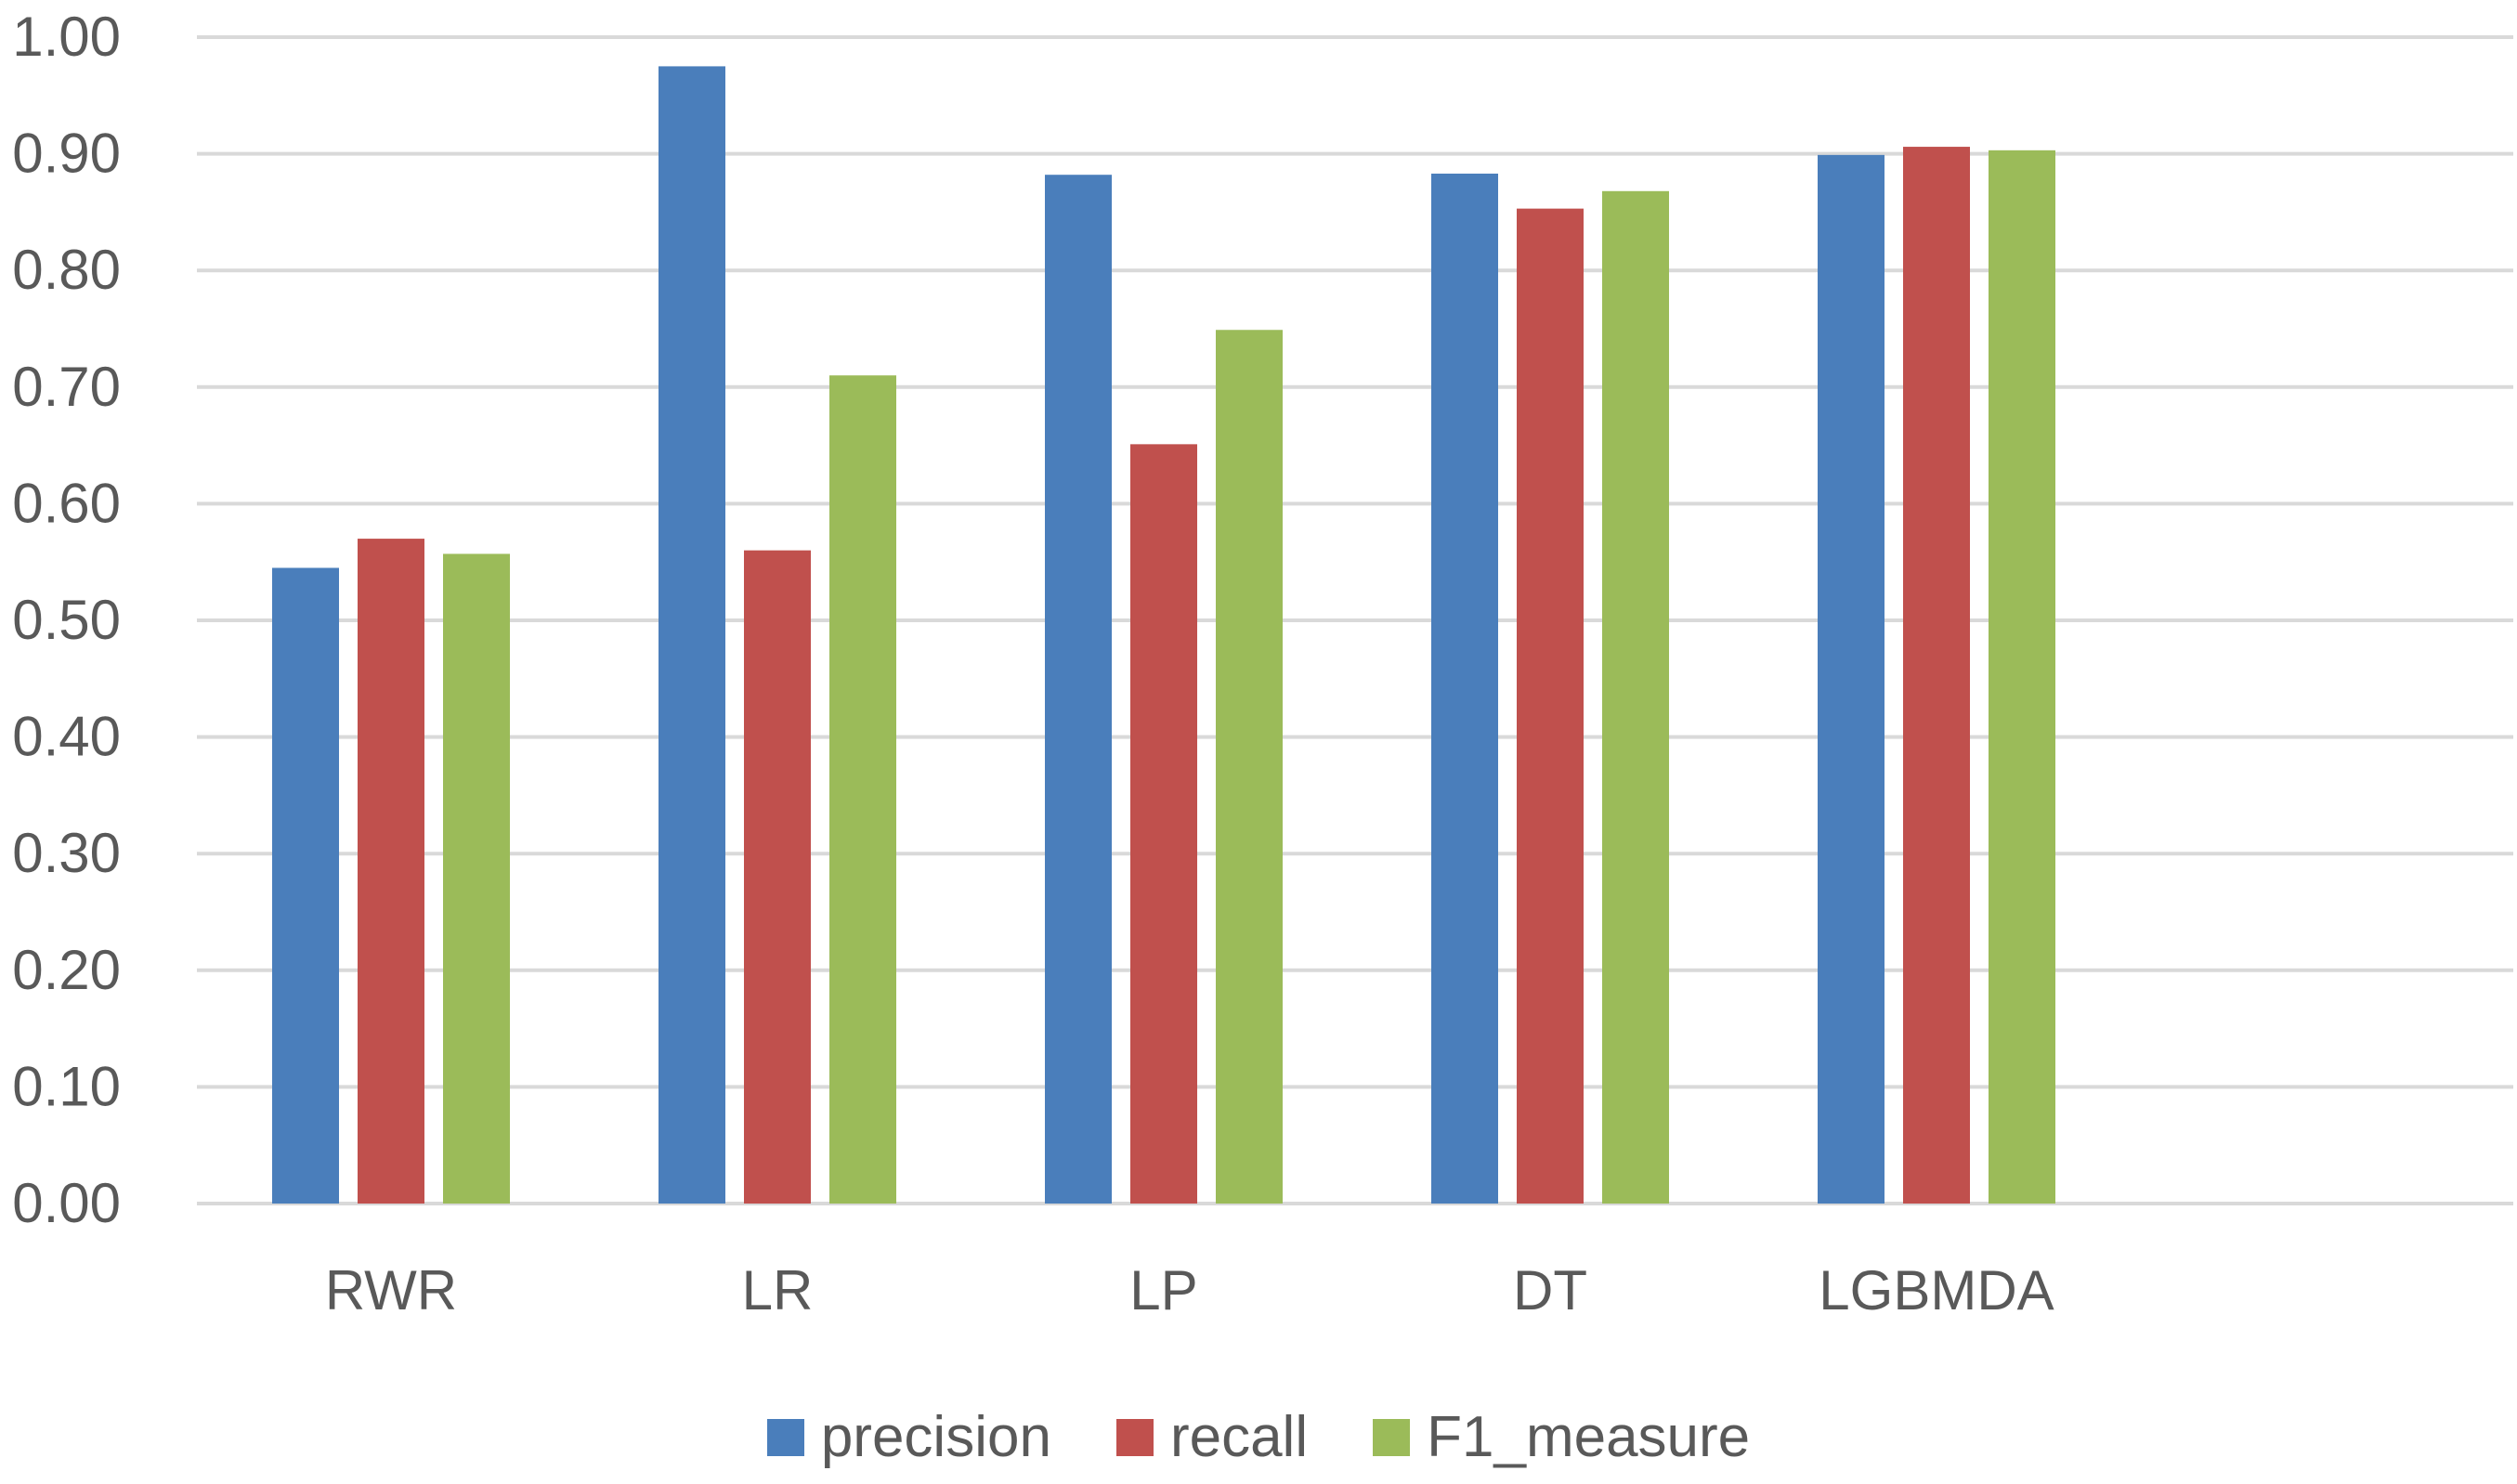 This screenshot has height=1484, width=2517. I want to click on x-tick-label-lgbmda: LGBMDA, so click(1936, 1290).